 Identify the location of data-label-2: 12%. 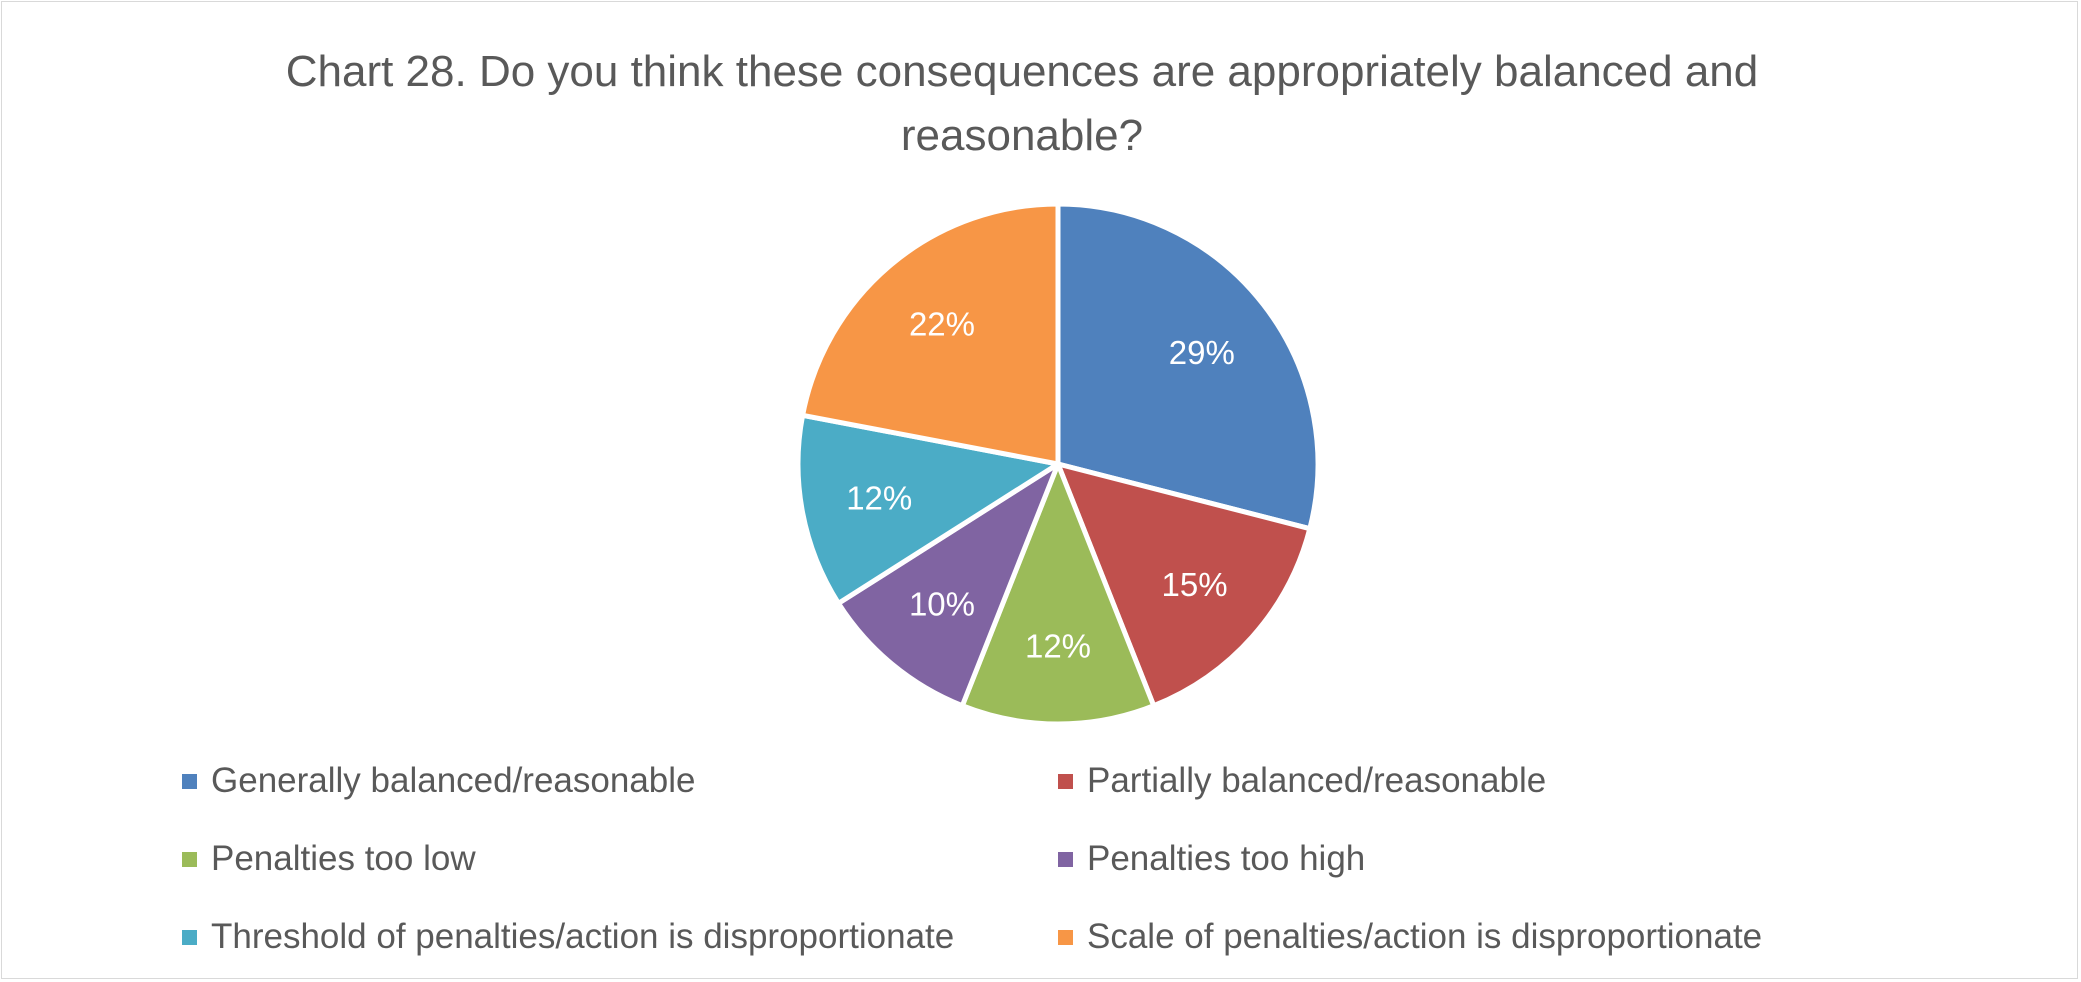
(1058, 646).